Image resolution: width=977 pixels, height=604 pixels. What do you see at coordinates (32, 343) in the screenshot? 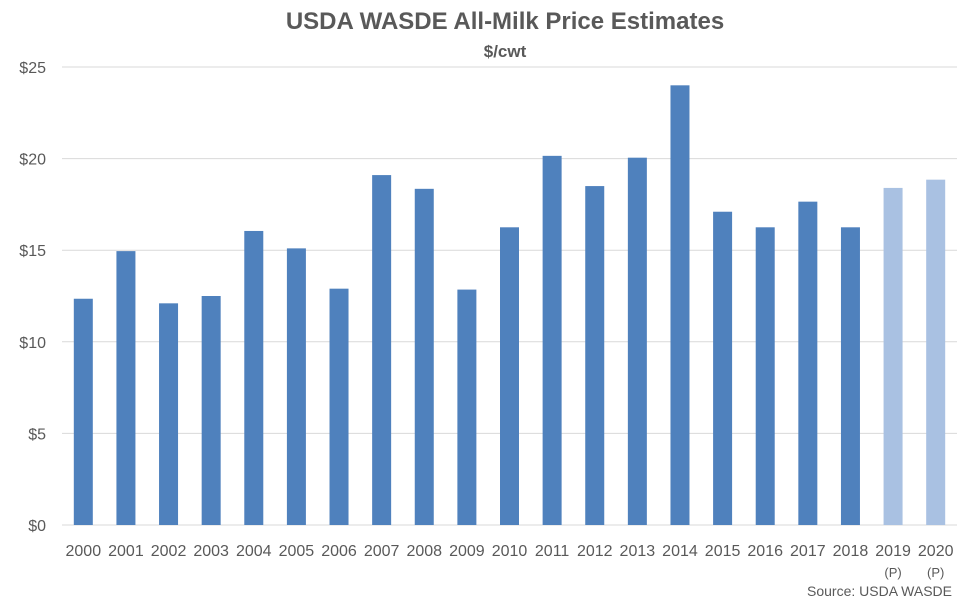
I see `y-tick-label: $10` at bounding box center [32, 343].